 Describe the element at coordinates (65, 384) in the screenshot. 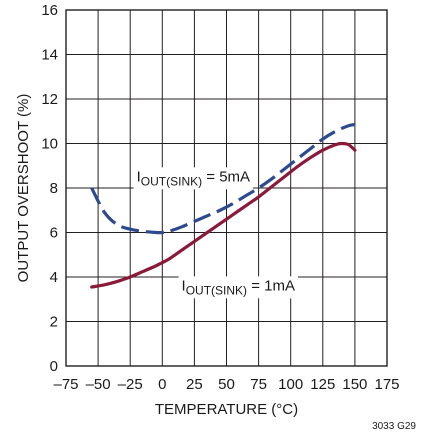

I see `x-tick-label: –75` at that location.